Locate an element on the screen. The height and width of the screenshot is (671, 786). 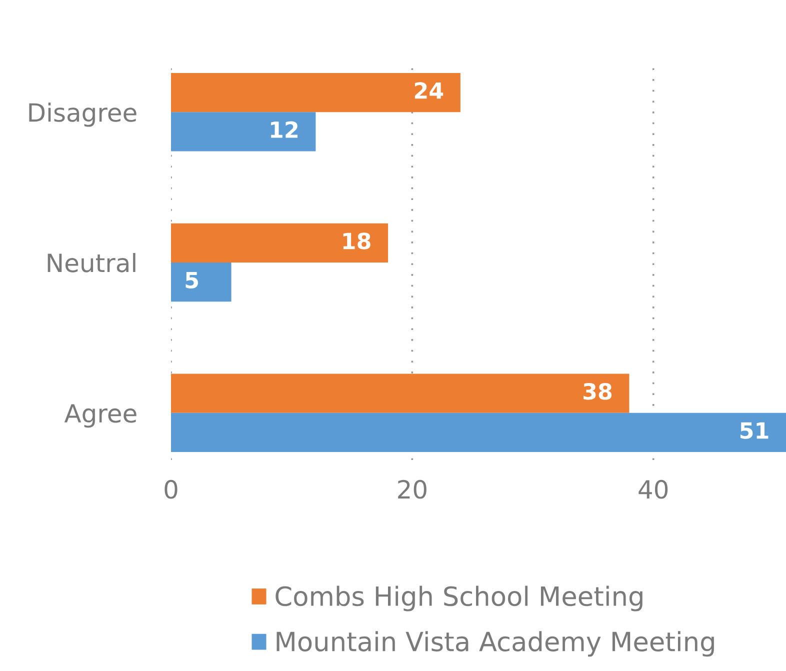
legend-label: Combs High School Meeting is located at coordinates (459, 599).